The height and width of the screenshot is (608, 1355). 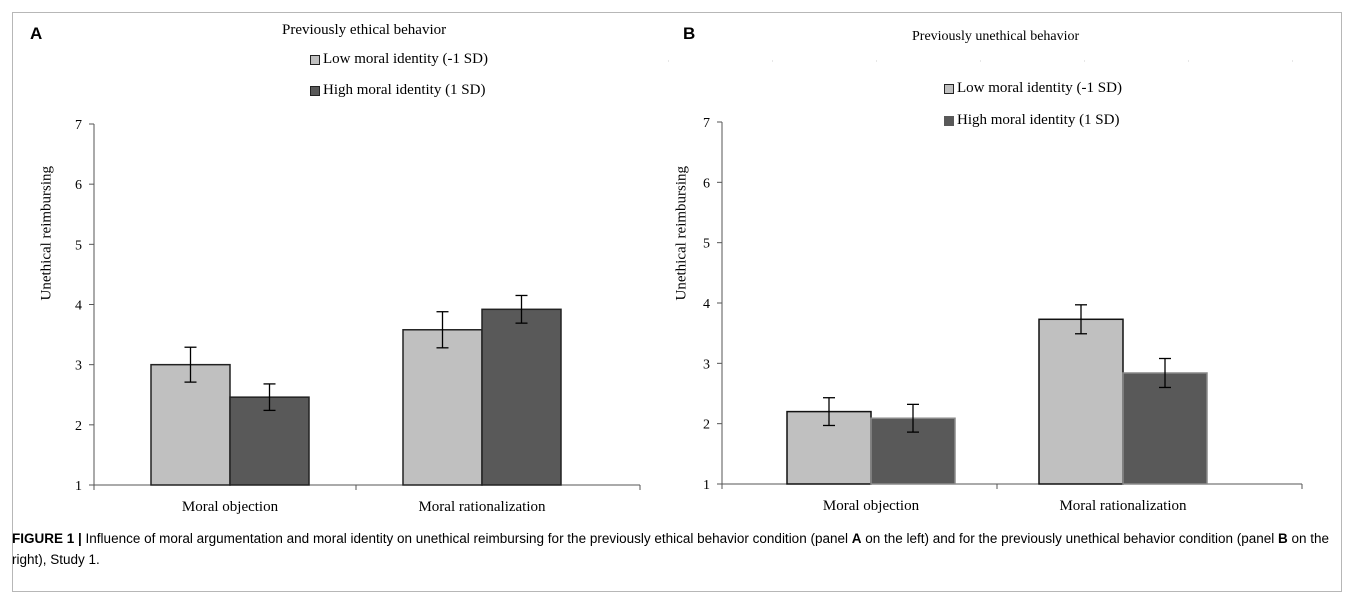 I want to click on panel-a-legend-low: Low moral identity (-1 SD), so click(x=399, y=59).